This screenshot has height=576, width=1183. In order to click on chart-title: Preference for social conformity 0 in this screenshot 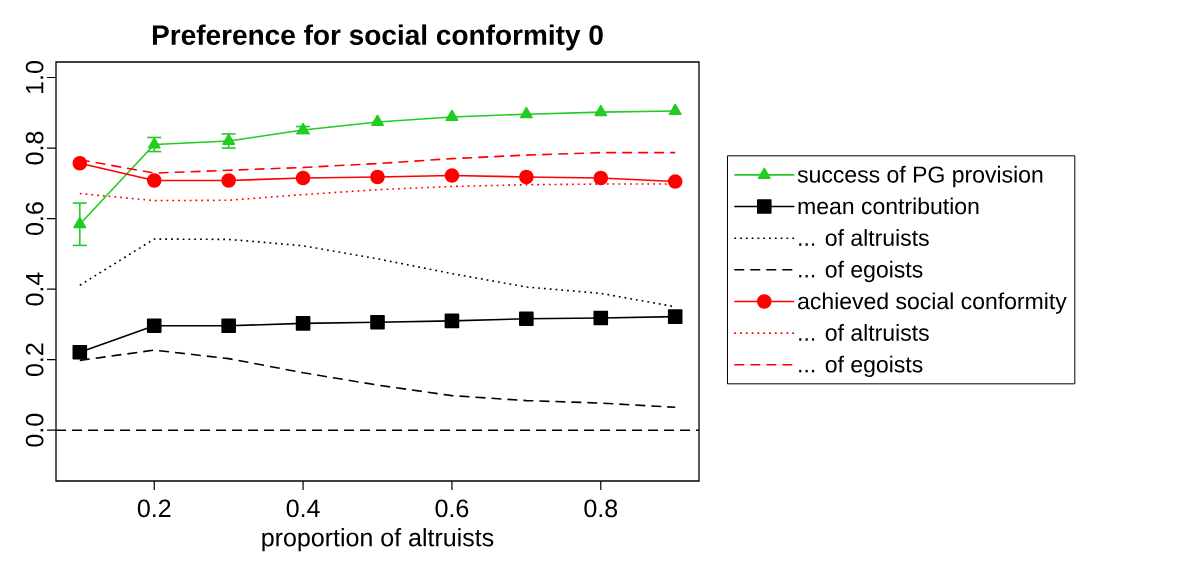, I will do `click(377, 37)`.